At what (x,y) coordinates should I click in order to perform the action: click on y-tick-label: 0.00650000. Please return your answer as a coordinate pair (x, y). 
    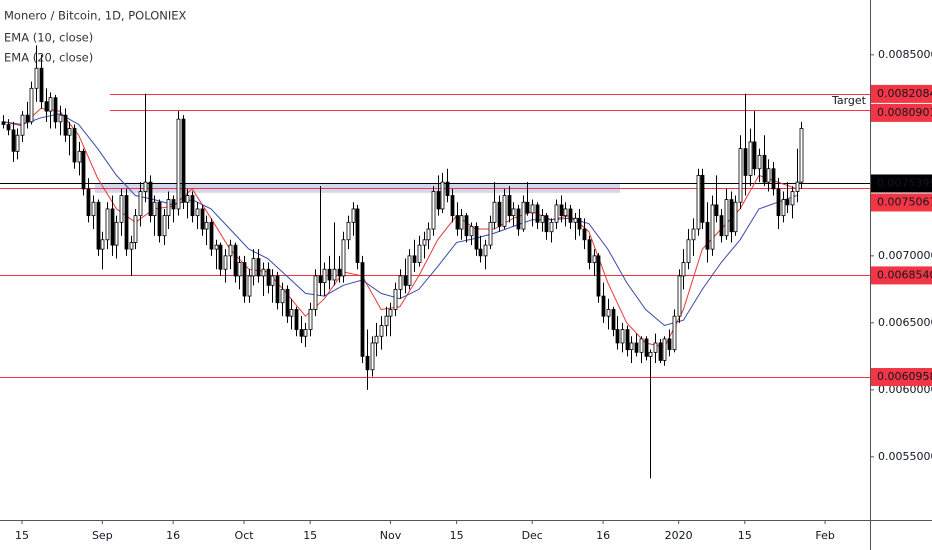
    Looking at the image, I should click on (905, 322).